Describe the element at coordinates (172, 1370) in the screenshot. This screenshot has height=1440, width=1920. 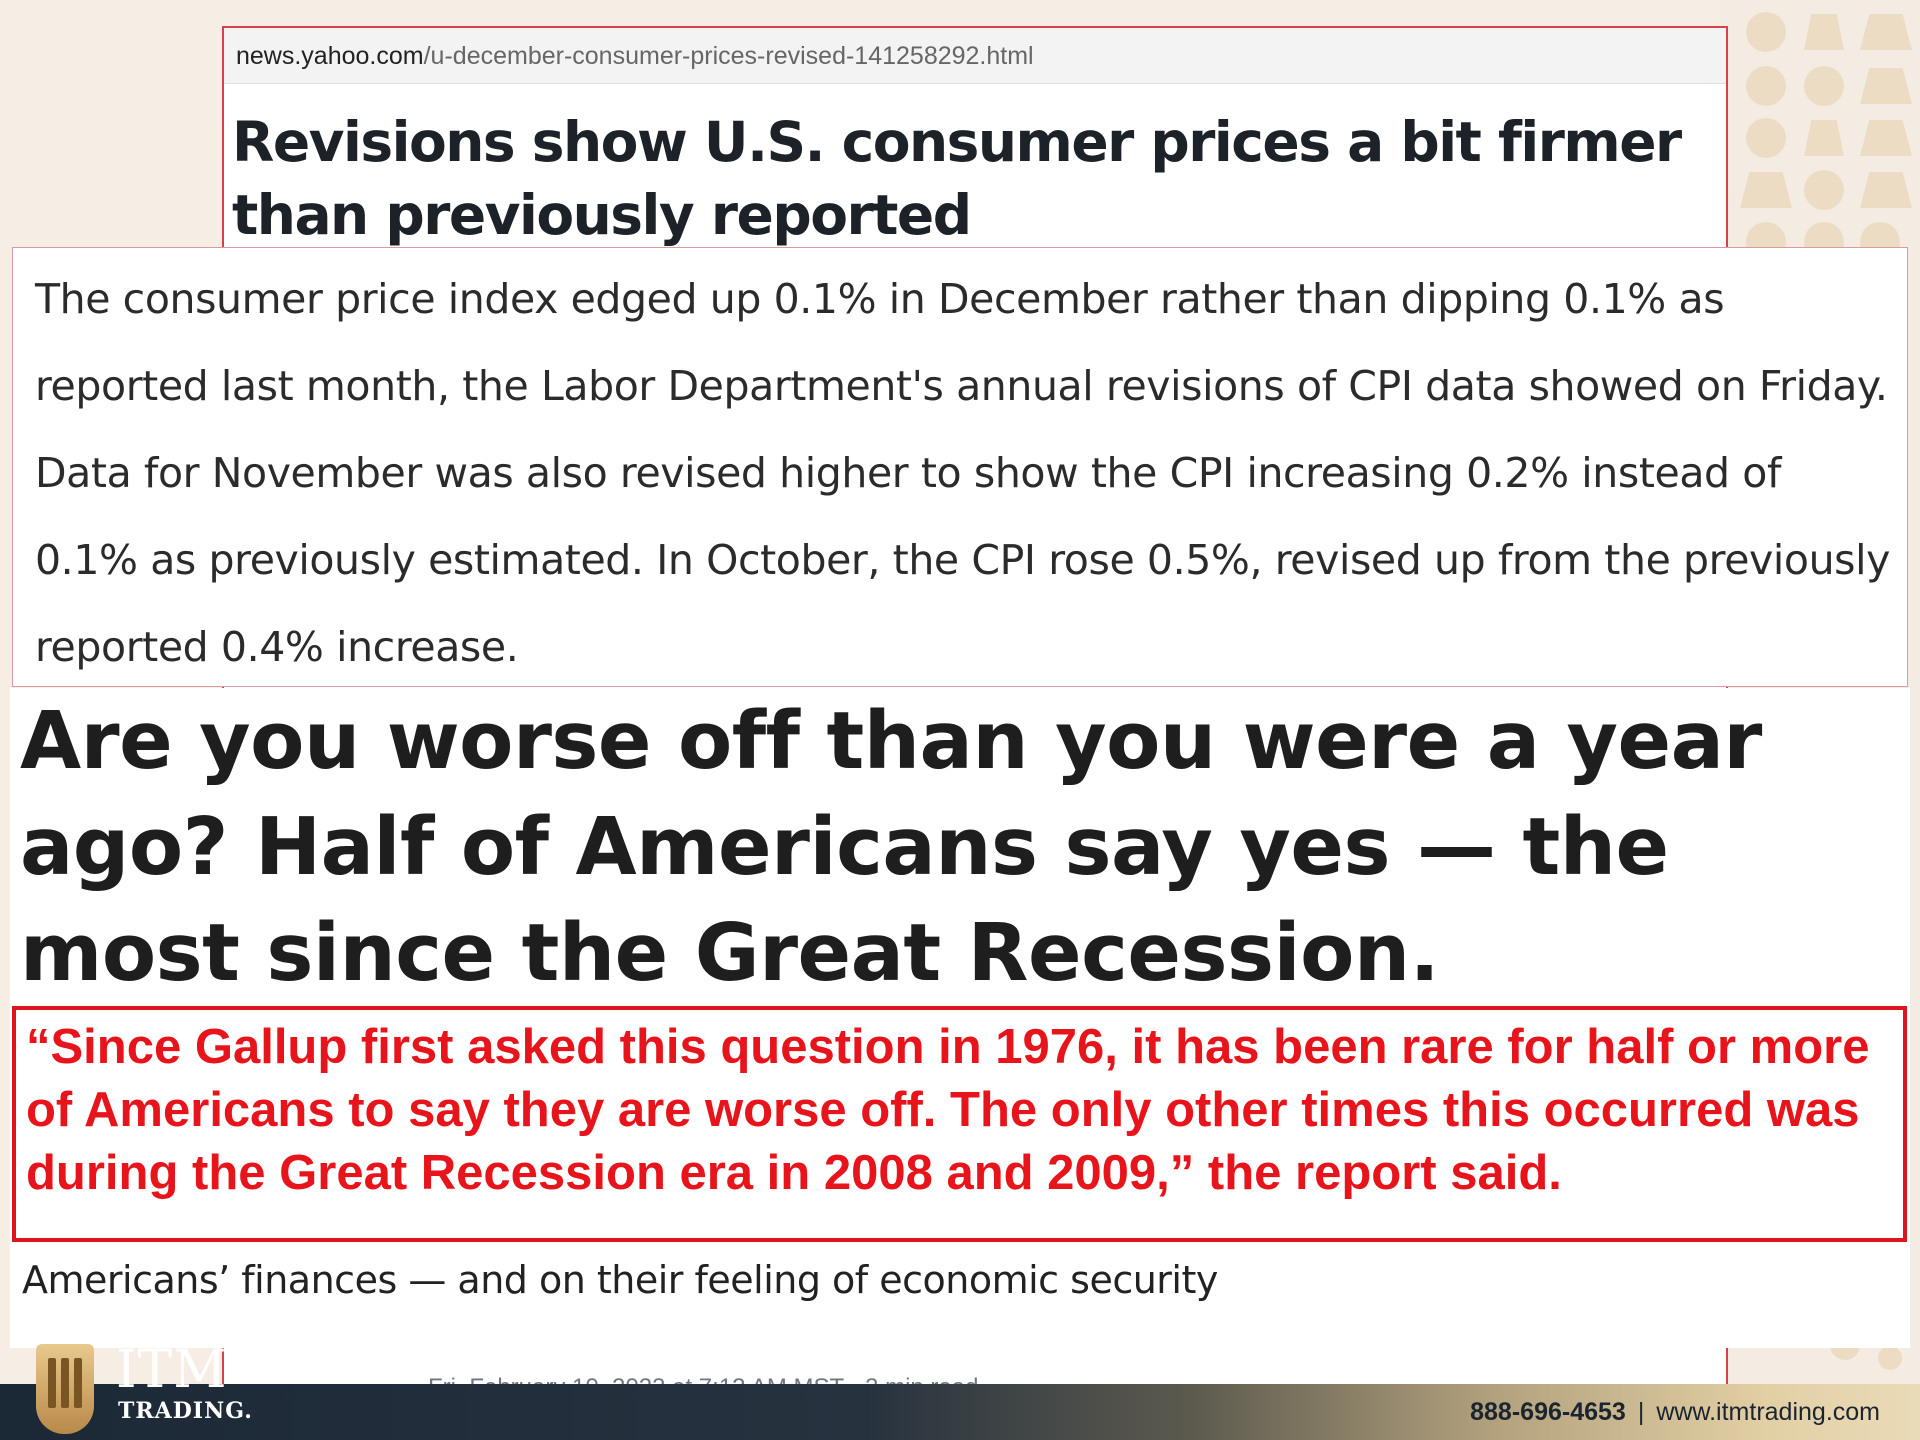
I see `logo-name: ITM` at that location.